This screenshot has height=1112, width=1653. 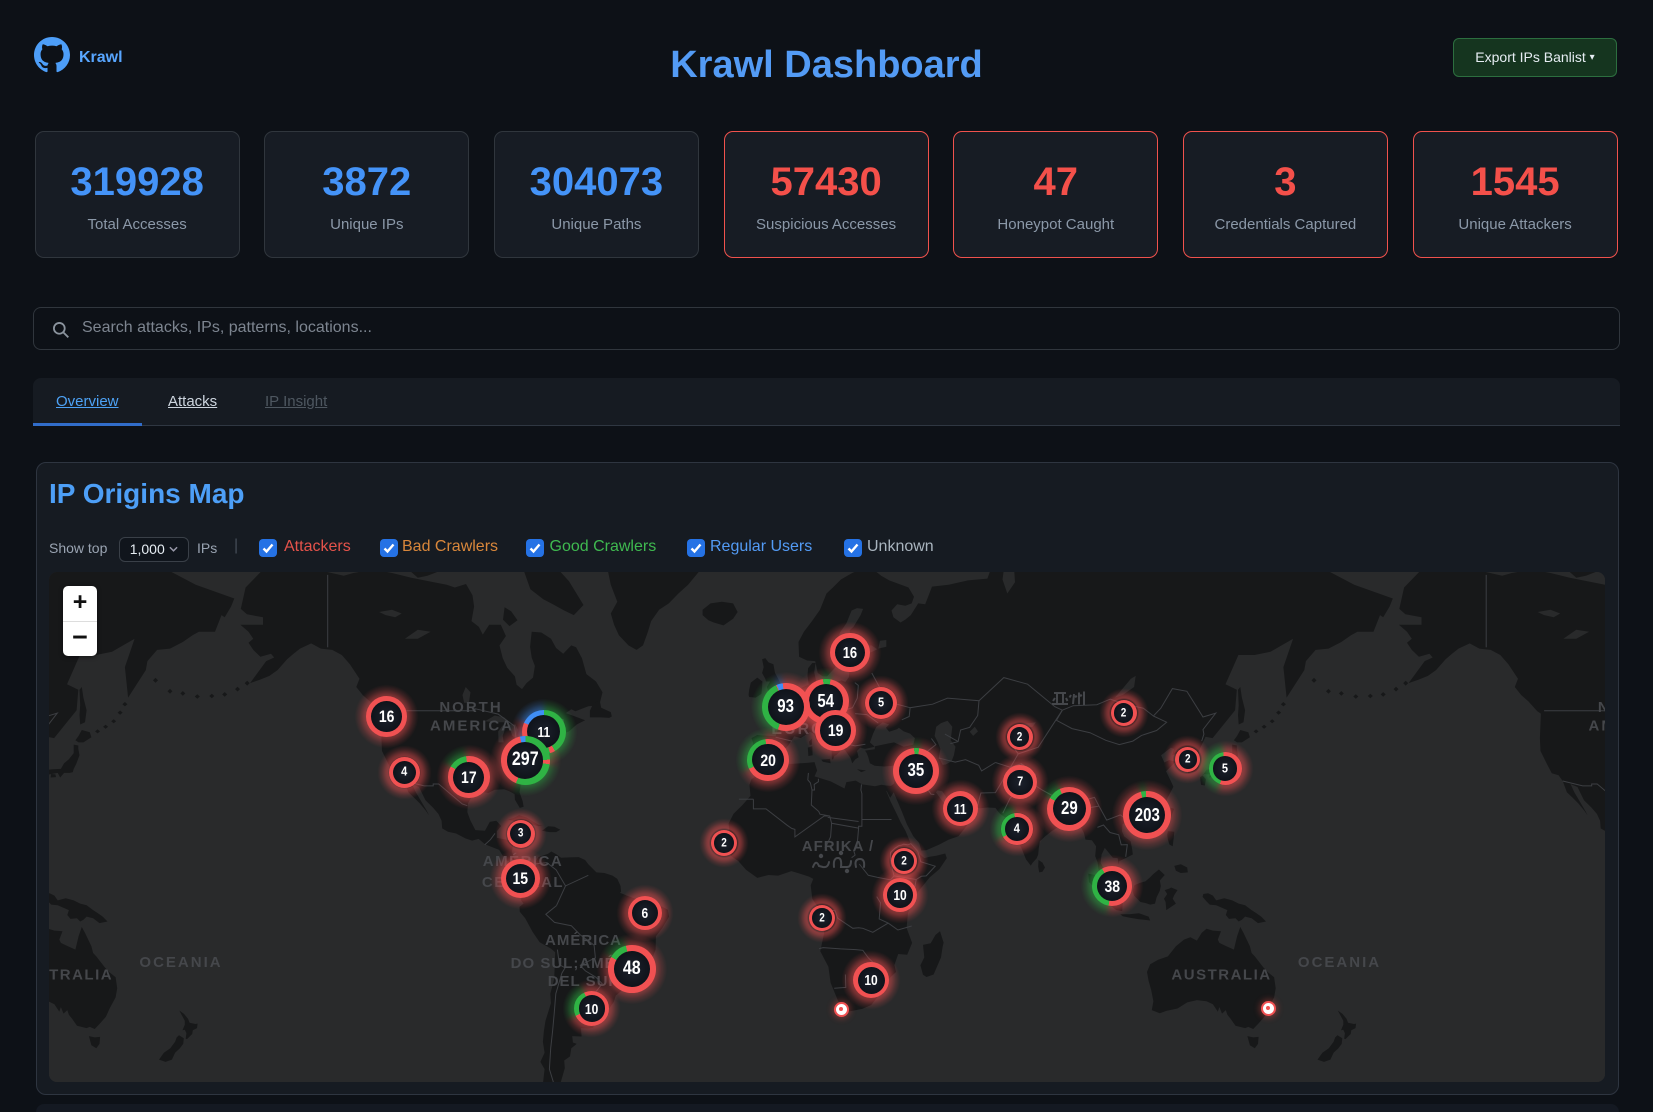 I want to click on svg-text: AMERICA, so click(x=472, y=726).